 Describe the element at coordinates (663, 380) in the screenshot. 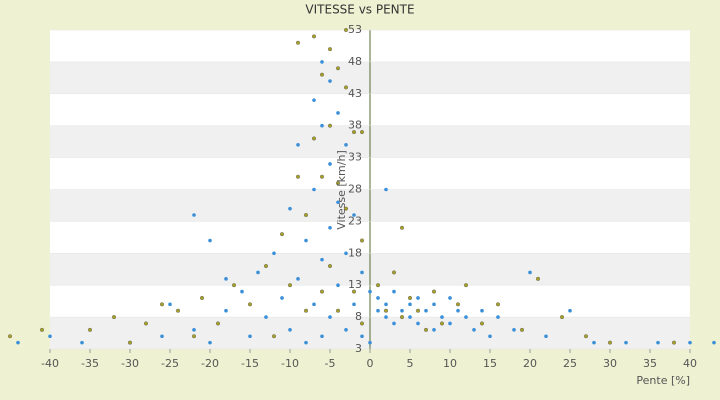

I see `x-axis-label: Pente [%]` at that location.